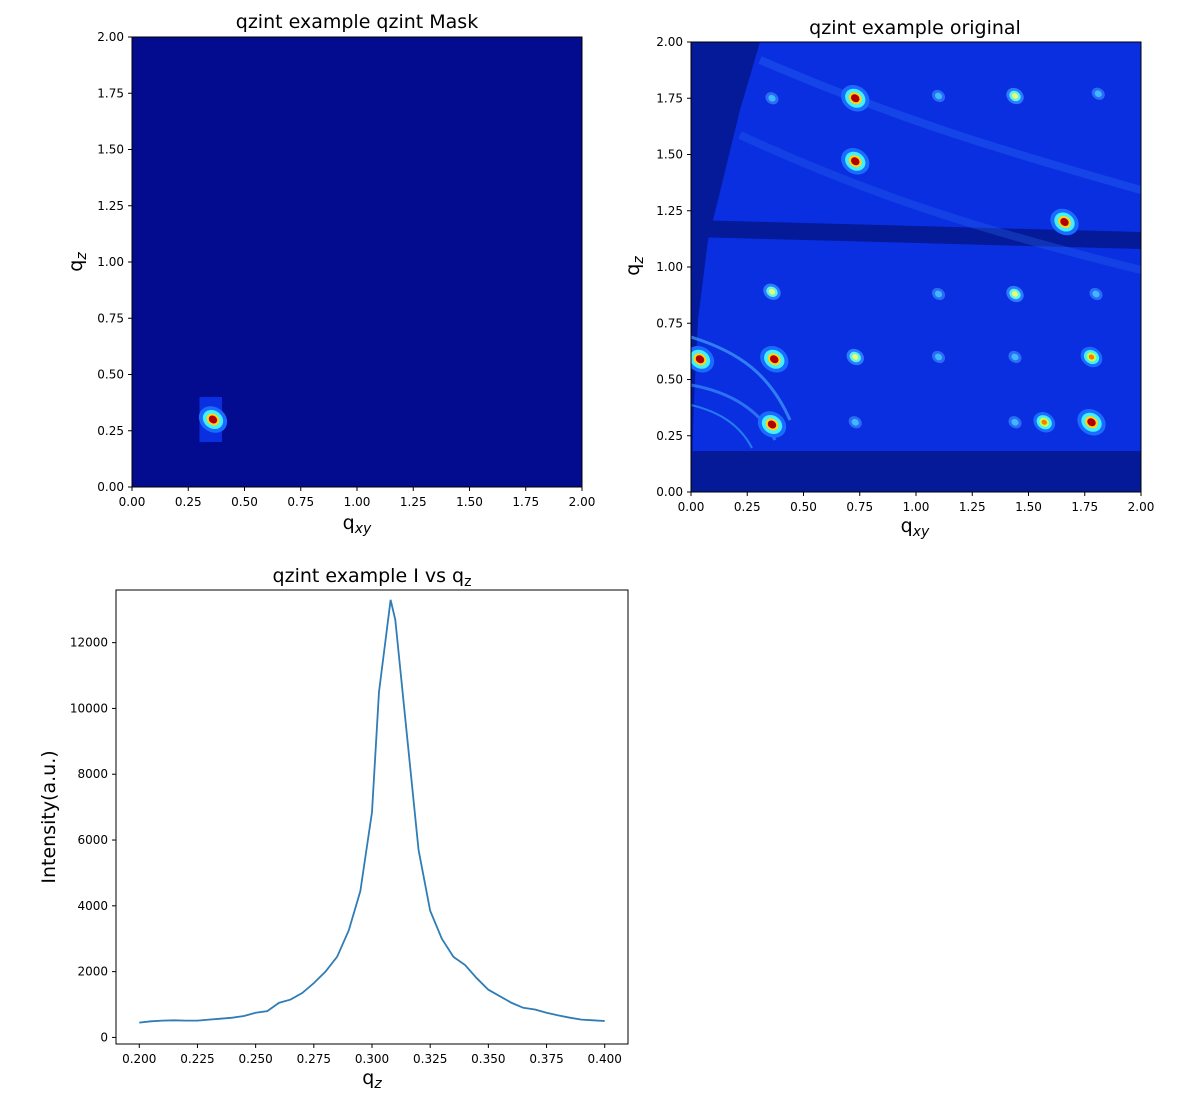  Describe the element at coordinates (469, 502) in the screenshot. I see `0-x-tick-label: 1.50` at that location.